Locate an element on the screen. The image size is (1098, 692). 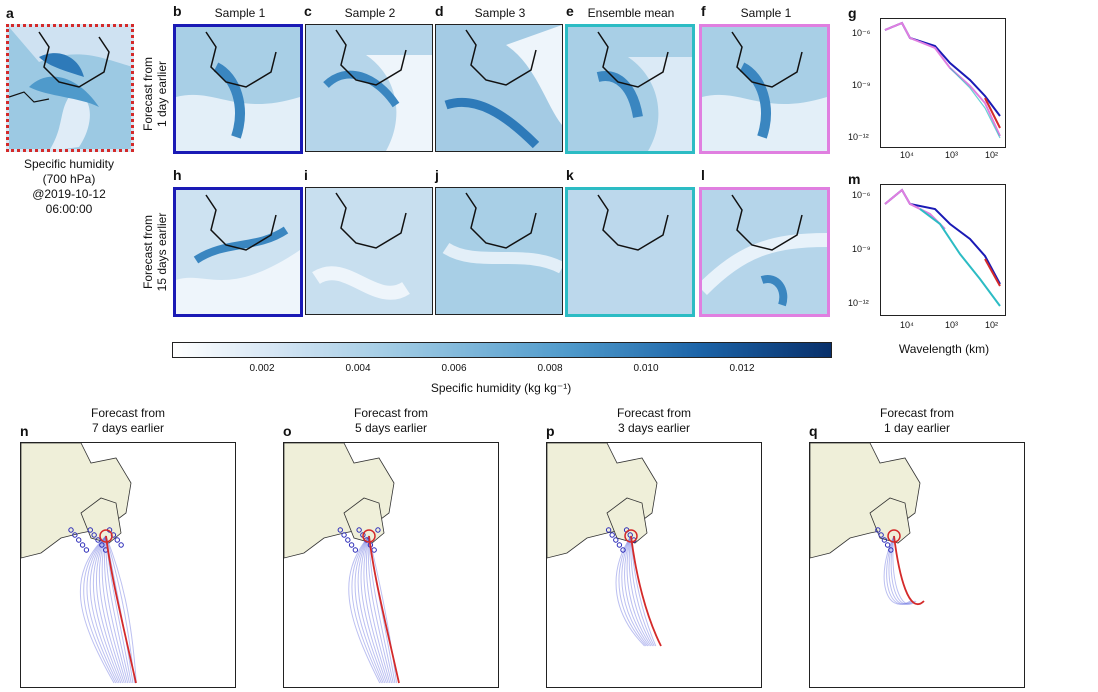
map-k is located at coordinates (630, 252).